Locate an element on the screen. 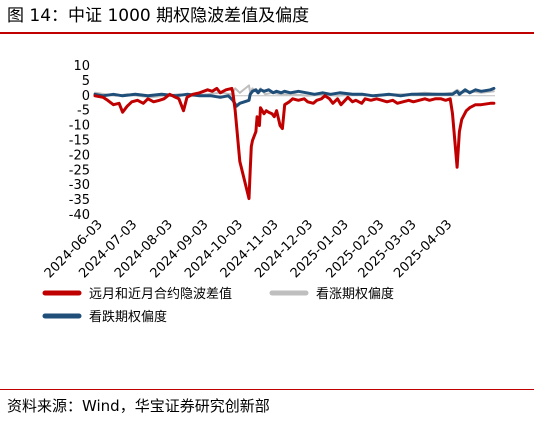 Image resolution: width=534 pixels, height=422 pixels. y-tick-label: 10 is located at coordinates (81, 66).